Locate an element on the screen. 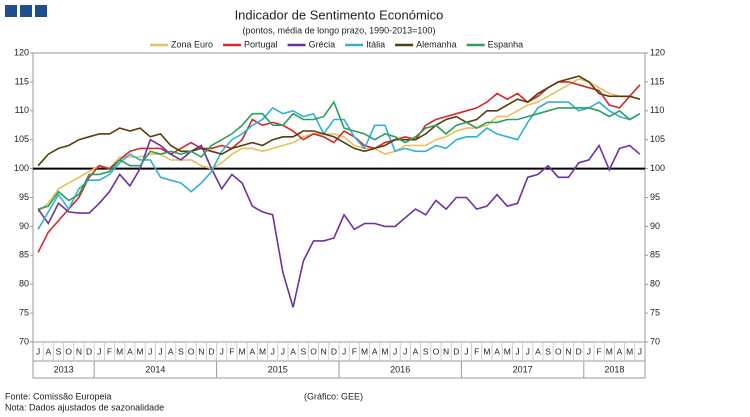  year-label: 2014 is located at coordinates (155, 369).